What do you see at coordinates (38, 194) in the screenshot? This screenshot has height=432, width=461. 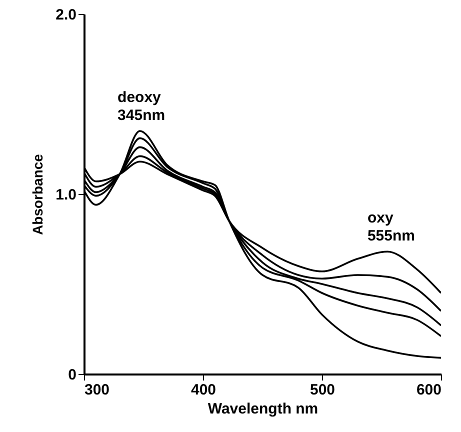 I see `y-axis-title: Absorbance` at bounding box center [38, 194].